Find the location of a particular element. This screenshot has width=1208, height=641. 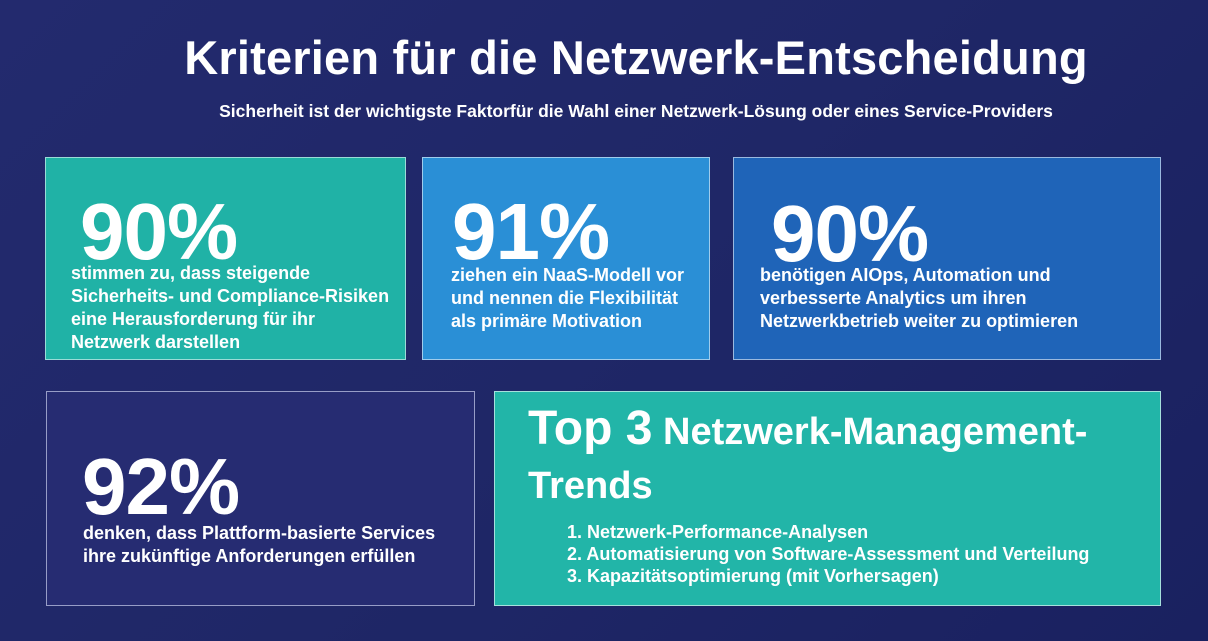

trends-heading-rest: Netzwerk-Management- is located at coordinates (870, 432).